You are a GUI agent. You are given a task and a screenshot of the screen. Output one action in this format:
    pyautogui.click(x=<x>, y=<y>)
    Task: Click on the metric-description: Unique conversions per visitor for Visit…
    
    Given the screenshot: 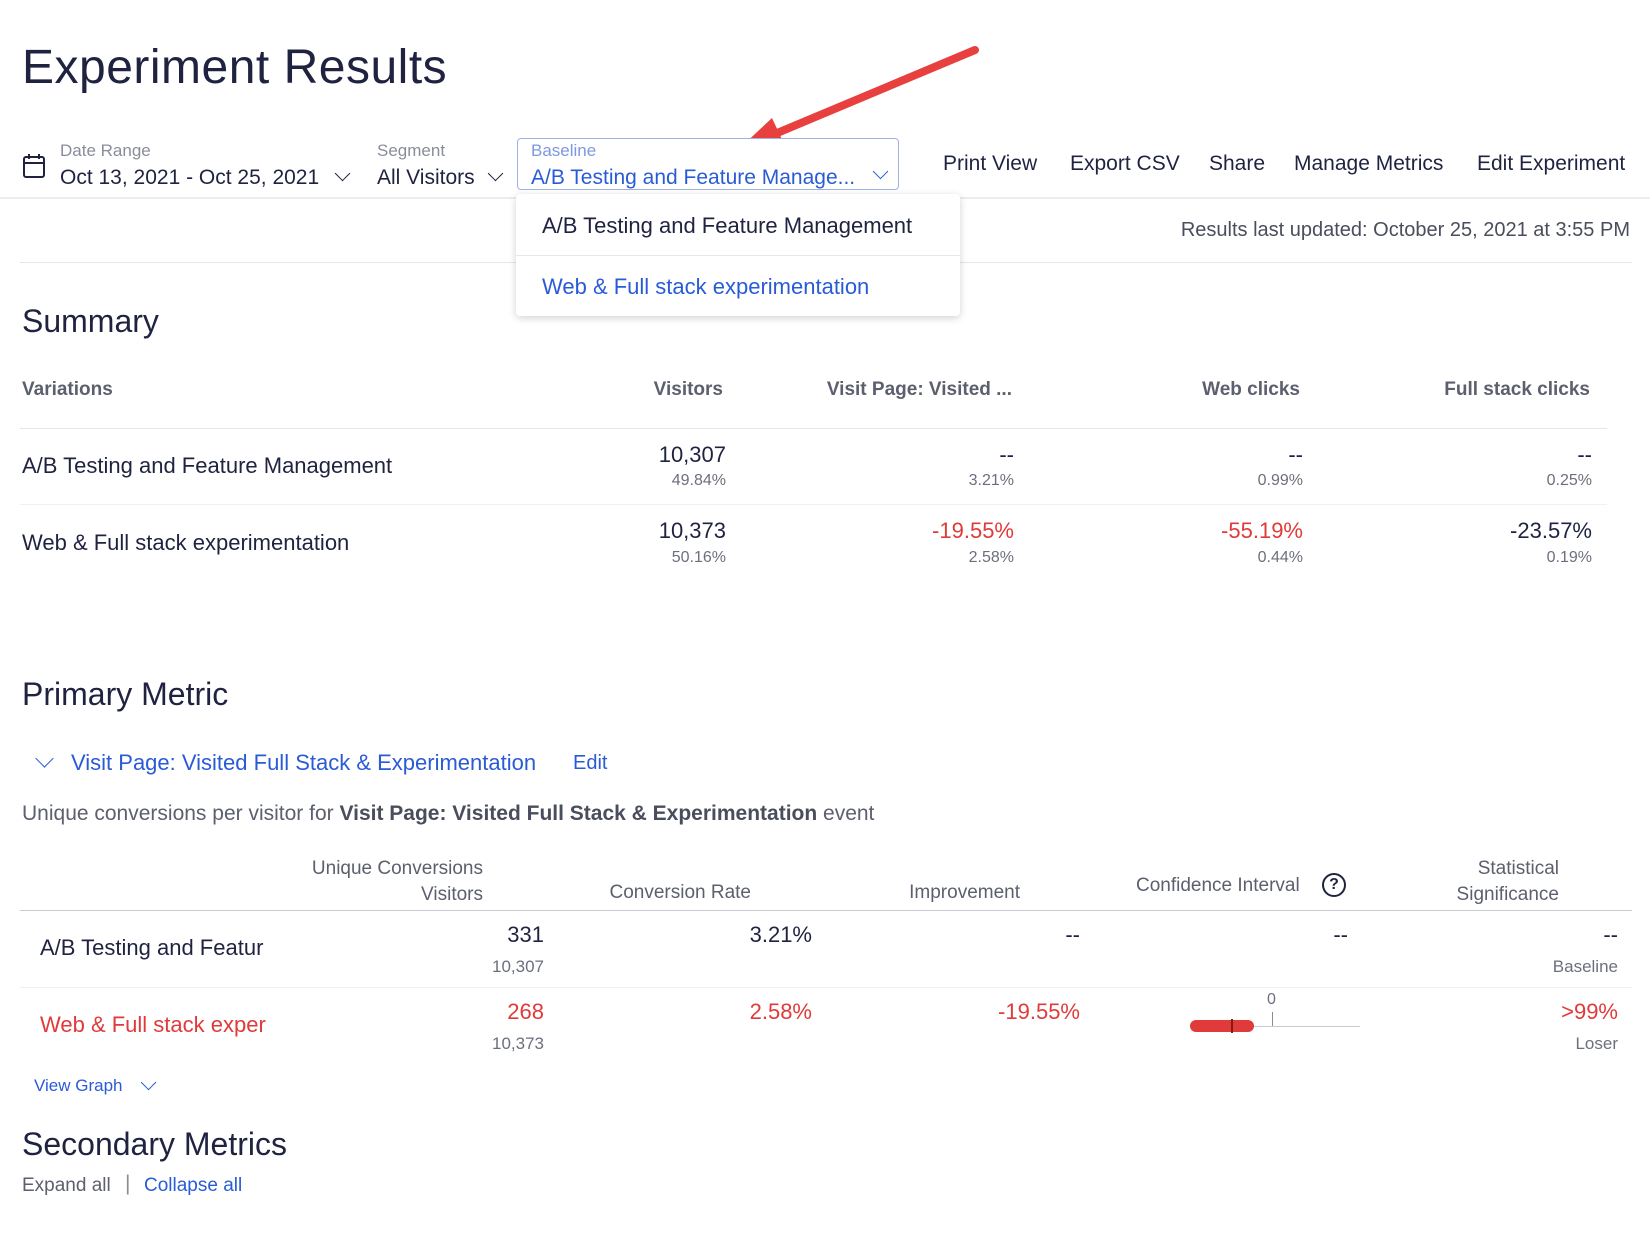 What is the action you would take?
    pyautogui.click(x=448, y=814)
    